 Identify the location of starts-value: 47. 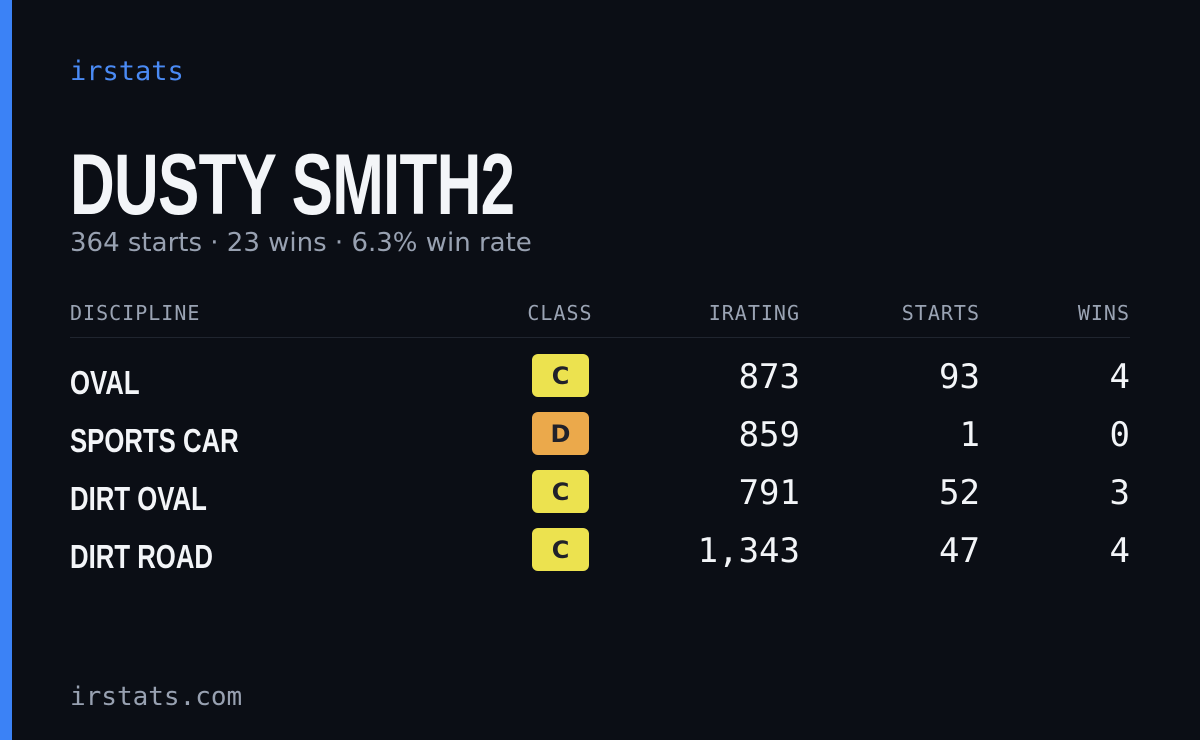
(959, 551).